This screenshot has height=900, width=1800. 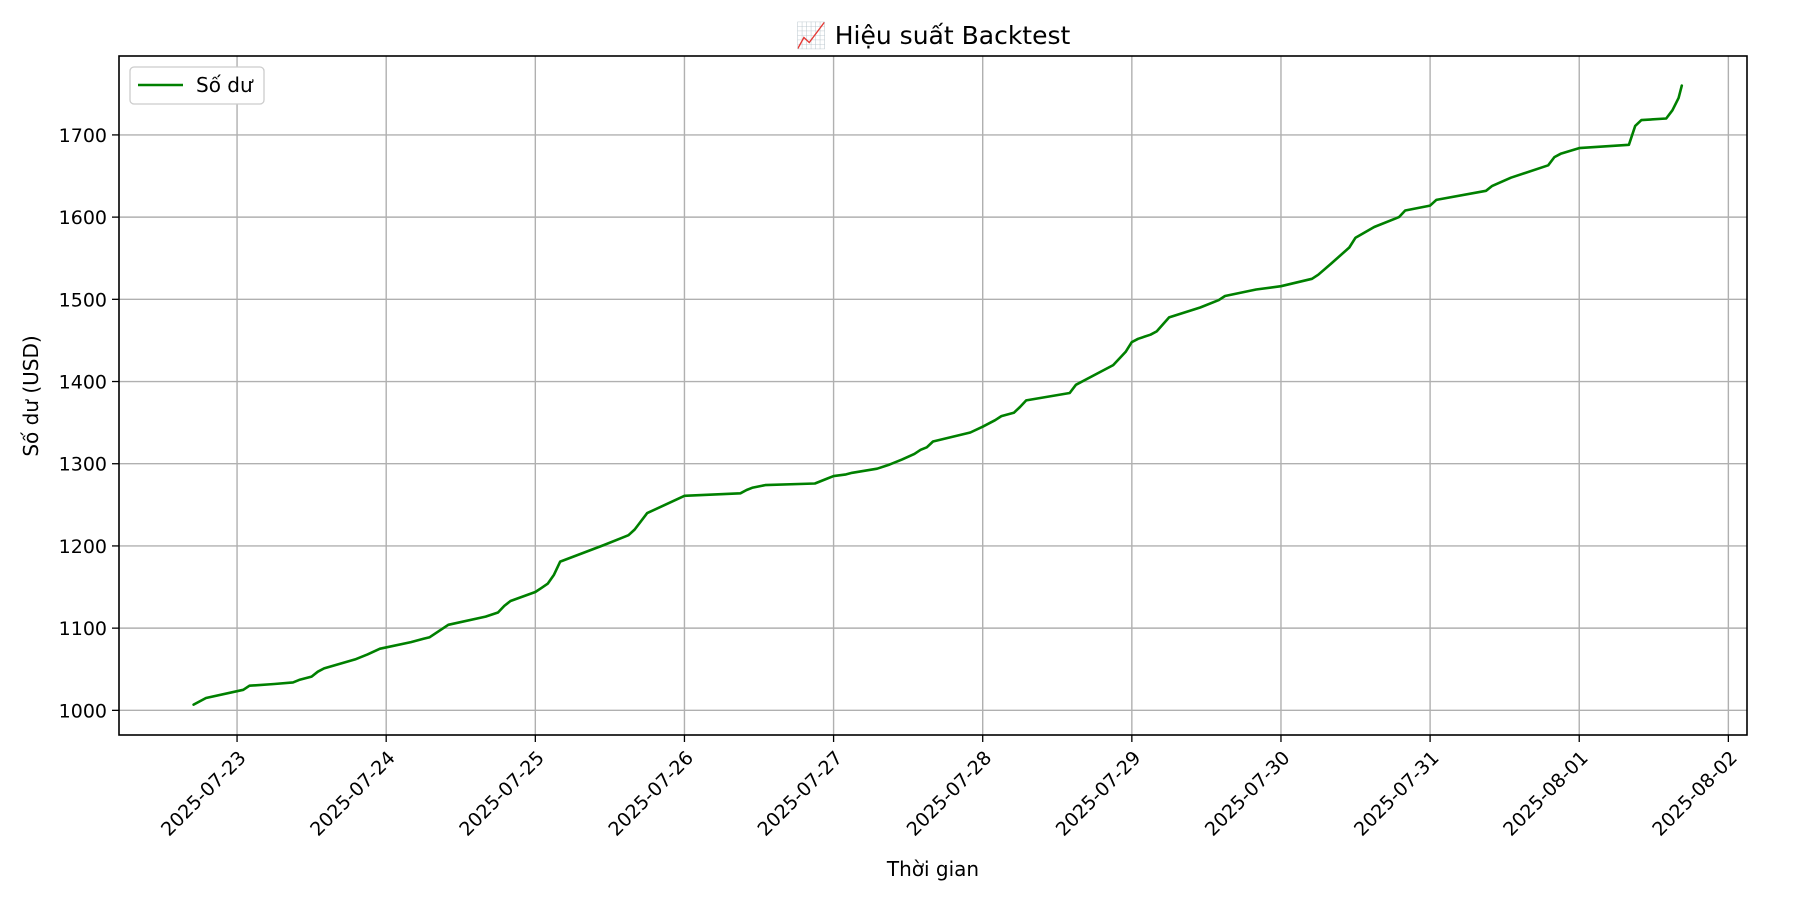 What do you see at coordinates (83, 136) in the screenshot?
I see `y-tick-label: 1700` at bounding box center [83, 136].